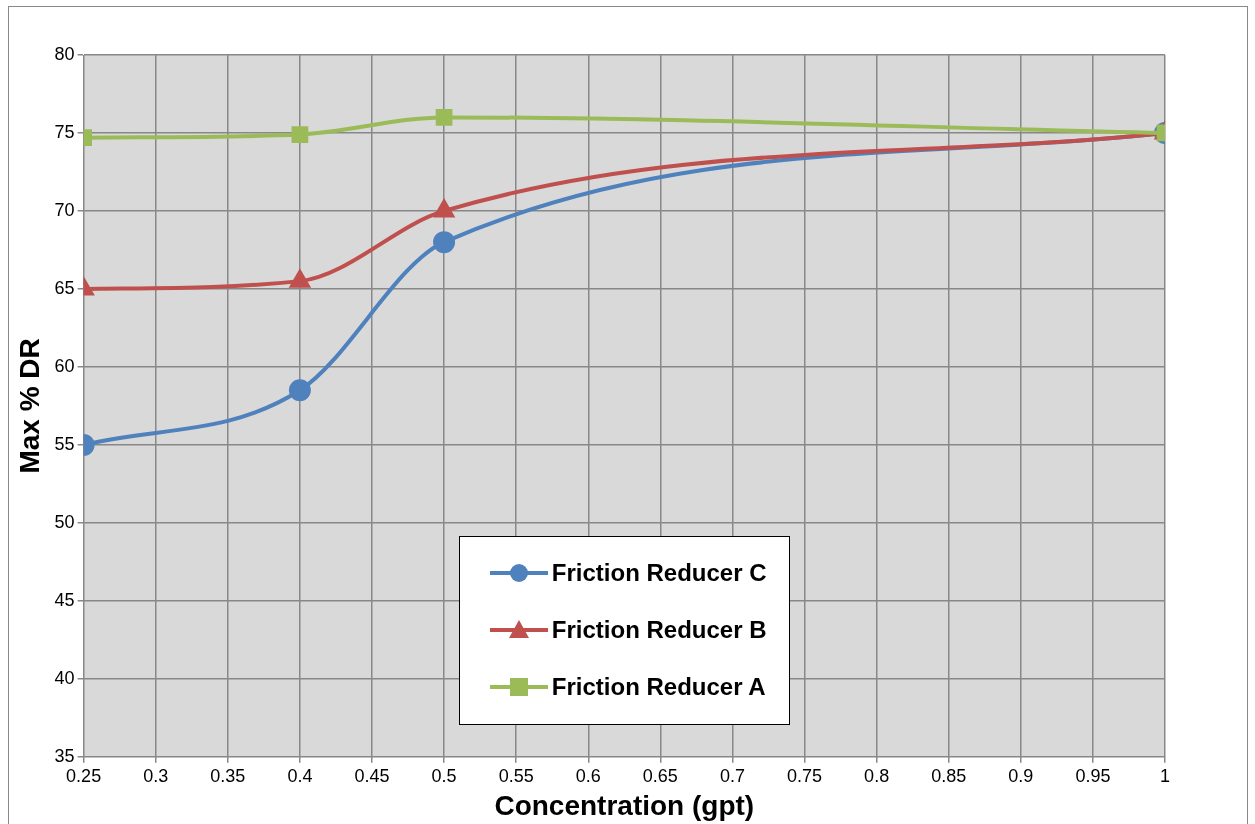 This screenshot has width=1255, height=824. I want to click on y-tick-label: 60, so click(64, 365).